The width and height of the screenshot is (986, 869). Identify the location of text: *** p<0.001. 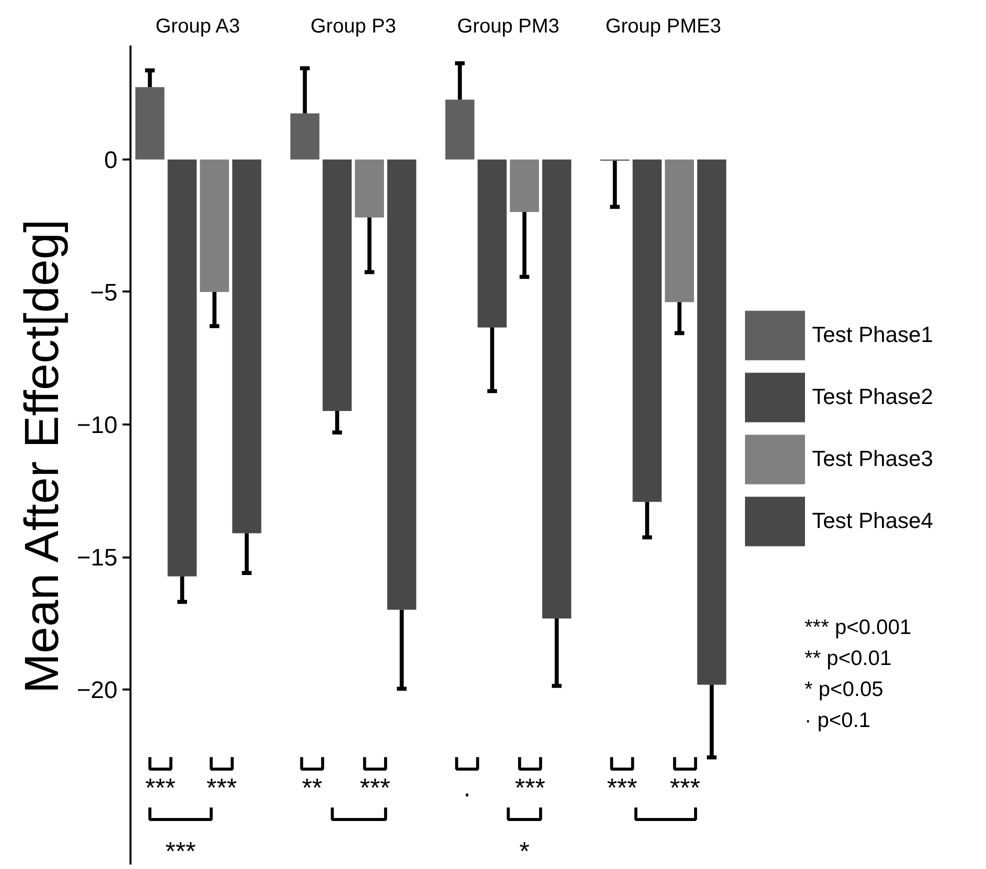
(858, 627).